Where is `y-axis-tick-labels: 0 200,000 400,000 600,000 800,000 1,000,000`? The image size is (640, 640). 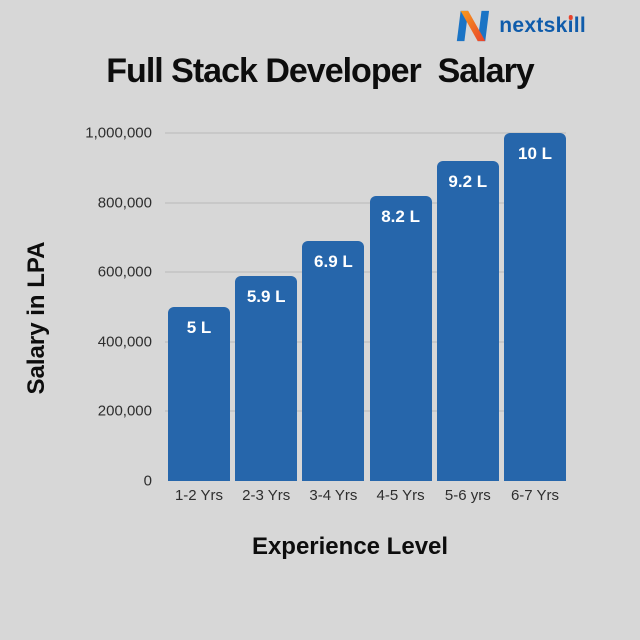
y-axis-tick-labels: 0 200,000 400,000 600,000 800,000 1,000,000 is located at coordinates (79, 307).